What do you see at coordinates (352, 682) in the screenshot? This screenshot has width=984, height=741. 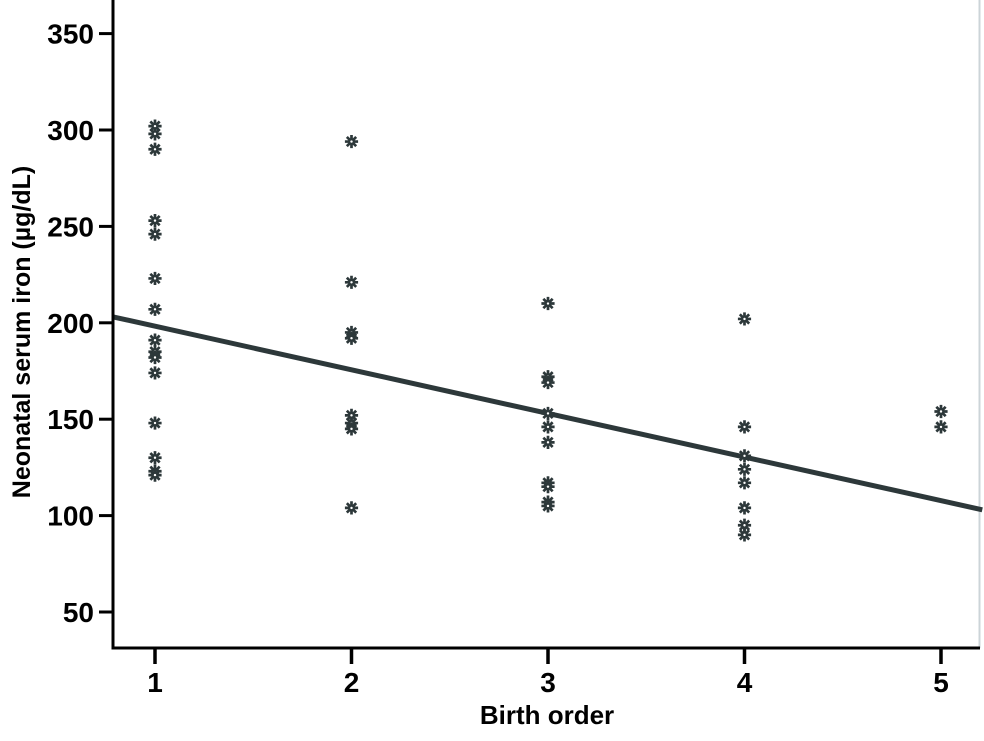 I see `x-tick-label: 2` at bounding box center [352, 682].